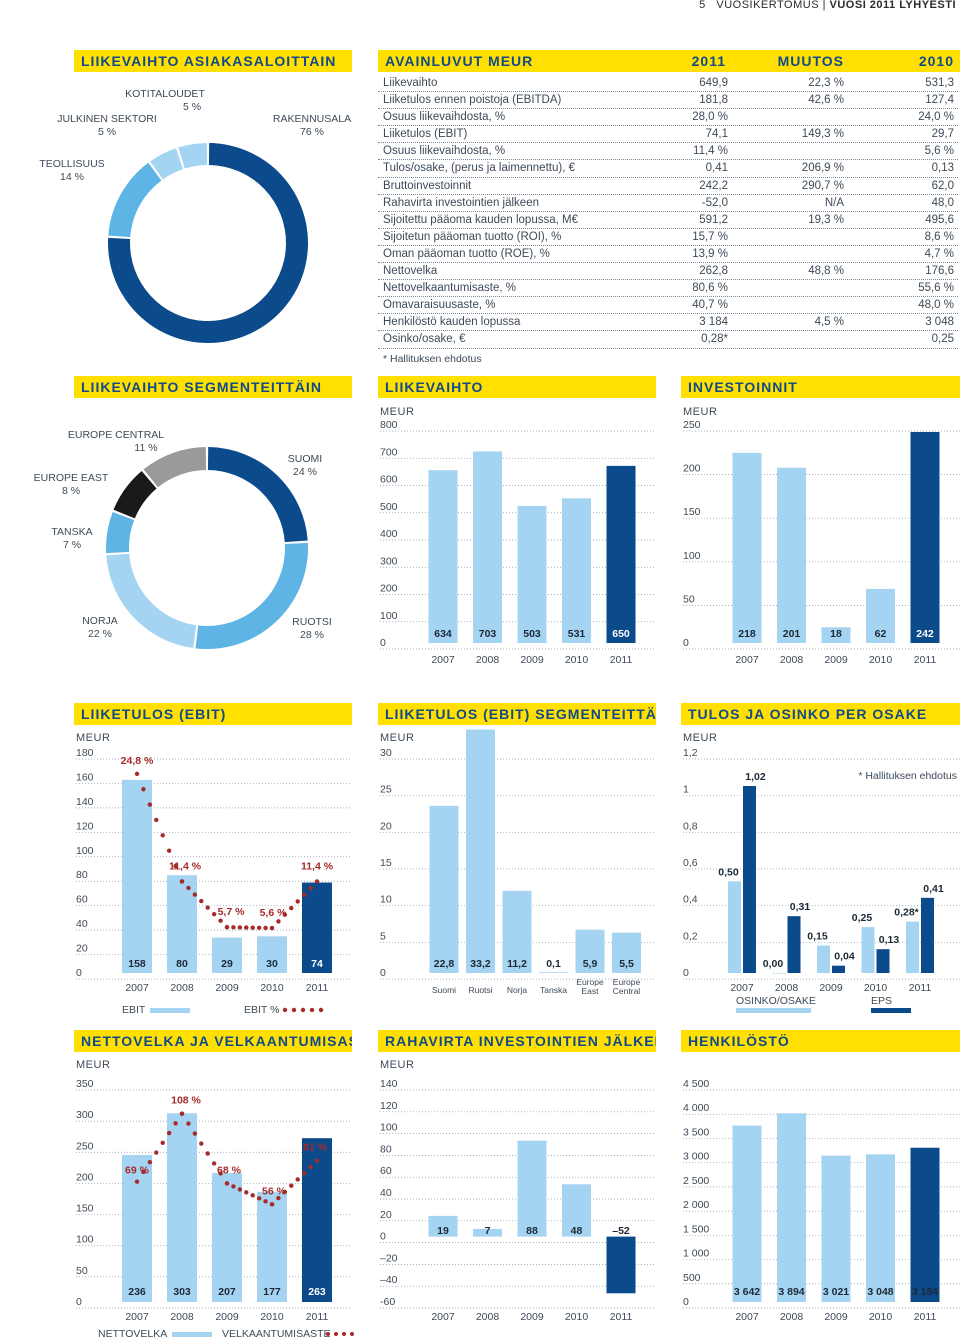 The width and height of the screenshot is (960, 1343). What do you see at coordinates (85, 802) in the screenshot?
I see `y-tick-label: 140` at bounding box center [85, 802].